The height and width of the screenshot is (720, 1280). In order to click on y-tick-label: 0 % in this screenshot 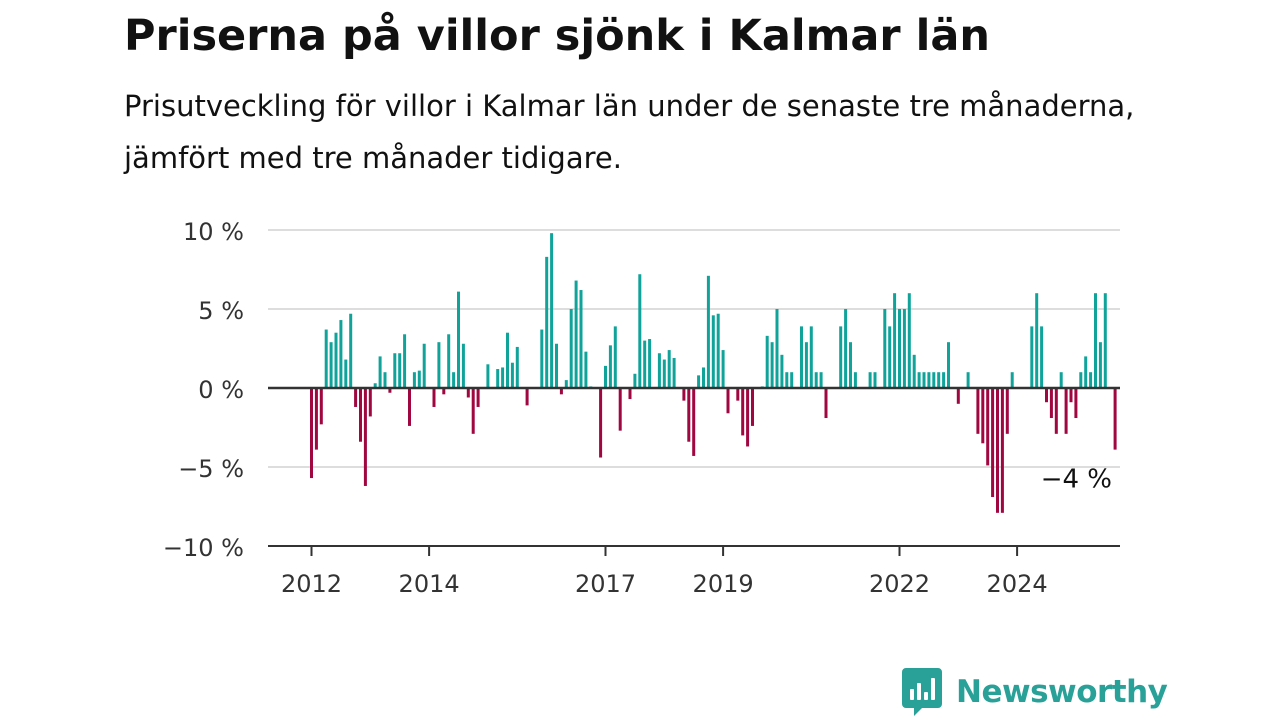, I will do `click(221, 390)`.